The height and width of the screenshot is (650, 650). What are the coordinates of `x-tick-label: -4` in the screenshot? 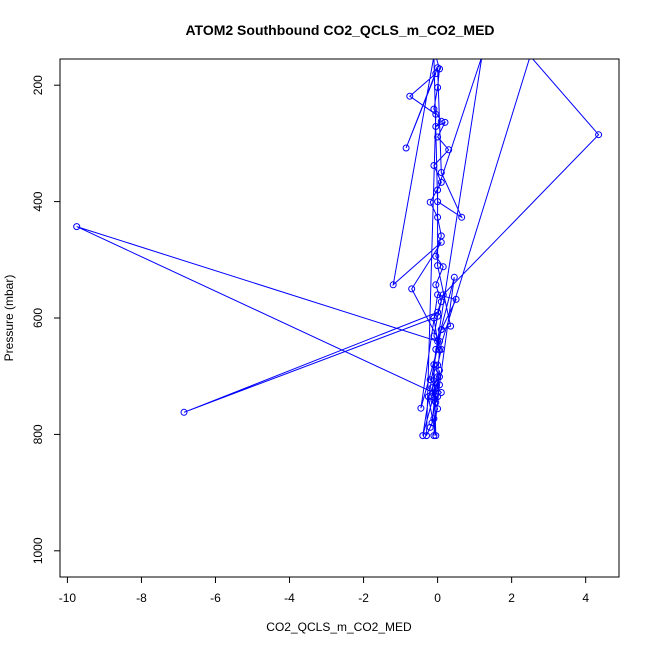 It's located at (289, 598).